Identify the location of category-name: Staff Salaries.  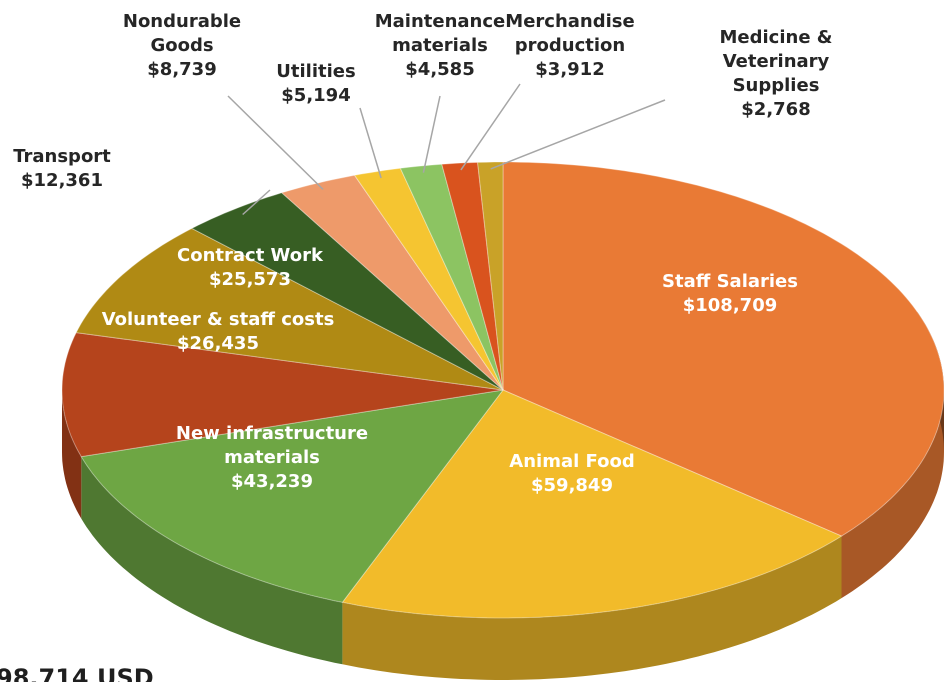
(730, 281).